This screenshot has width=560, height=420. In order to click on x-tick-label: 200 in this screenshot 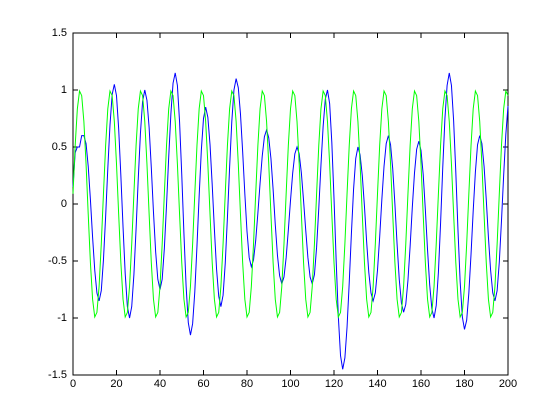, I will do `click(508, 384)`.